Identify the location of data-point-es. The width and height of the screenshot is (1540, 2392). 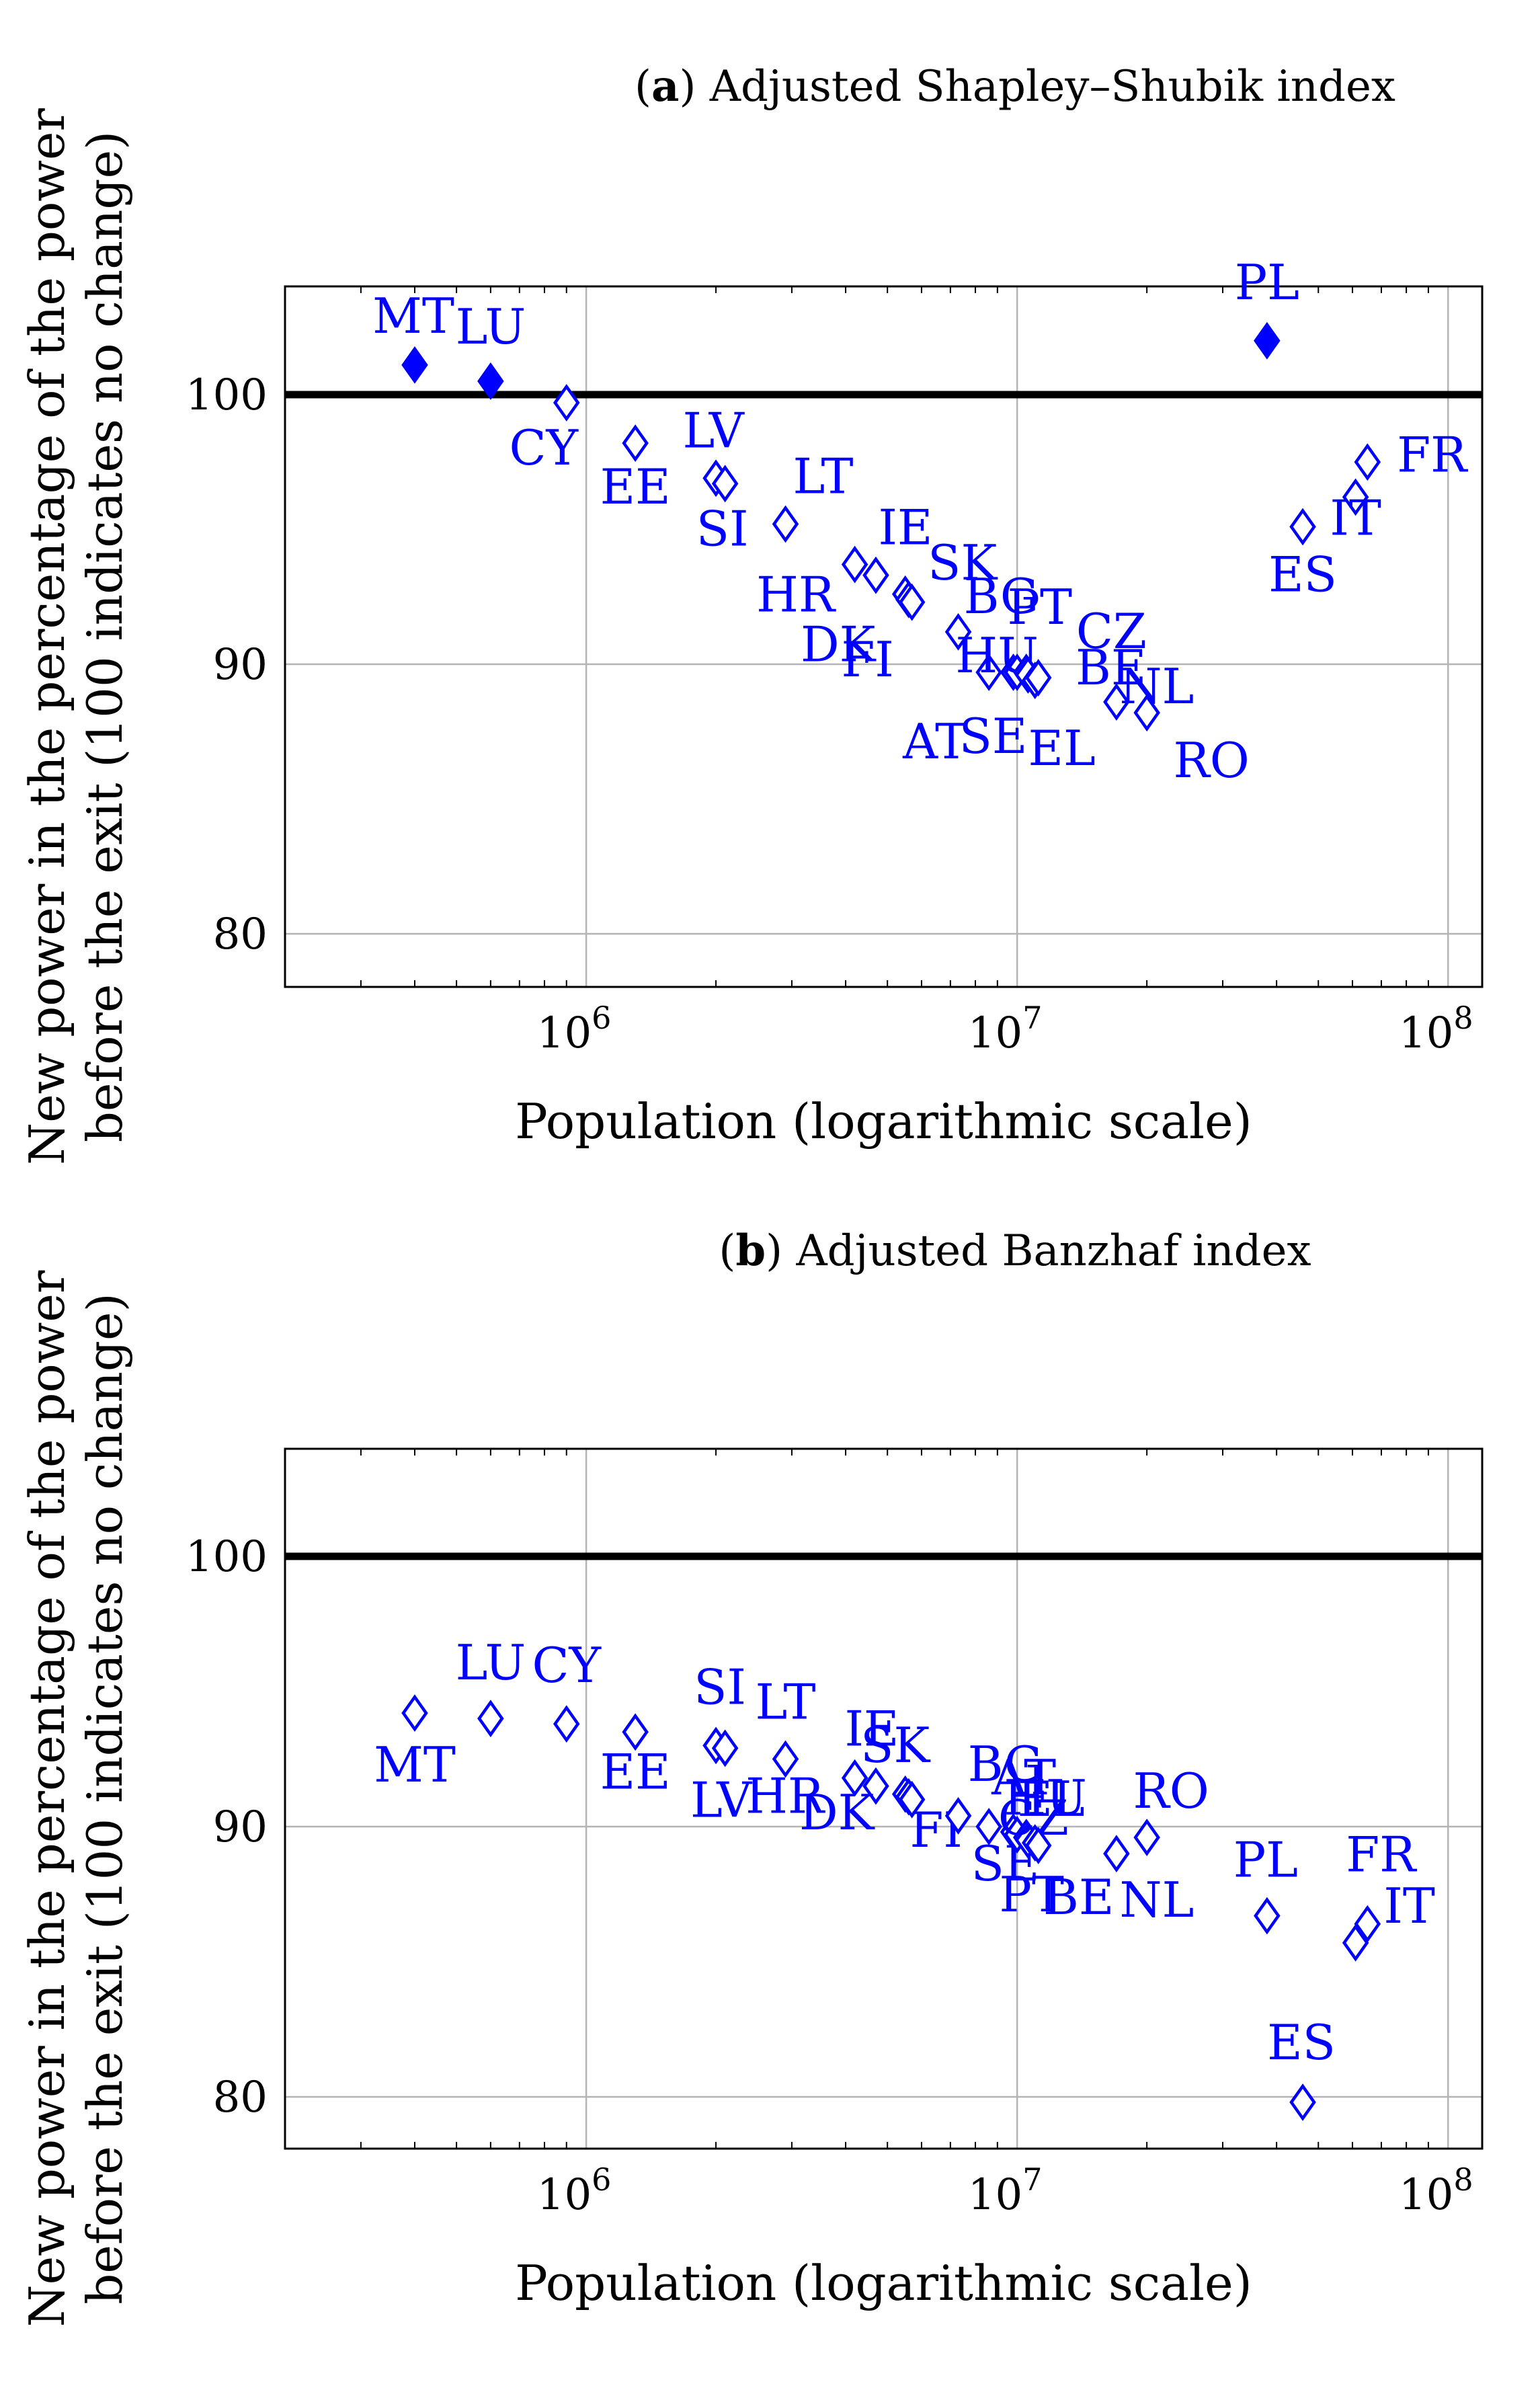
(1302, 2102).